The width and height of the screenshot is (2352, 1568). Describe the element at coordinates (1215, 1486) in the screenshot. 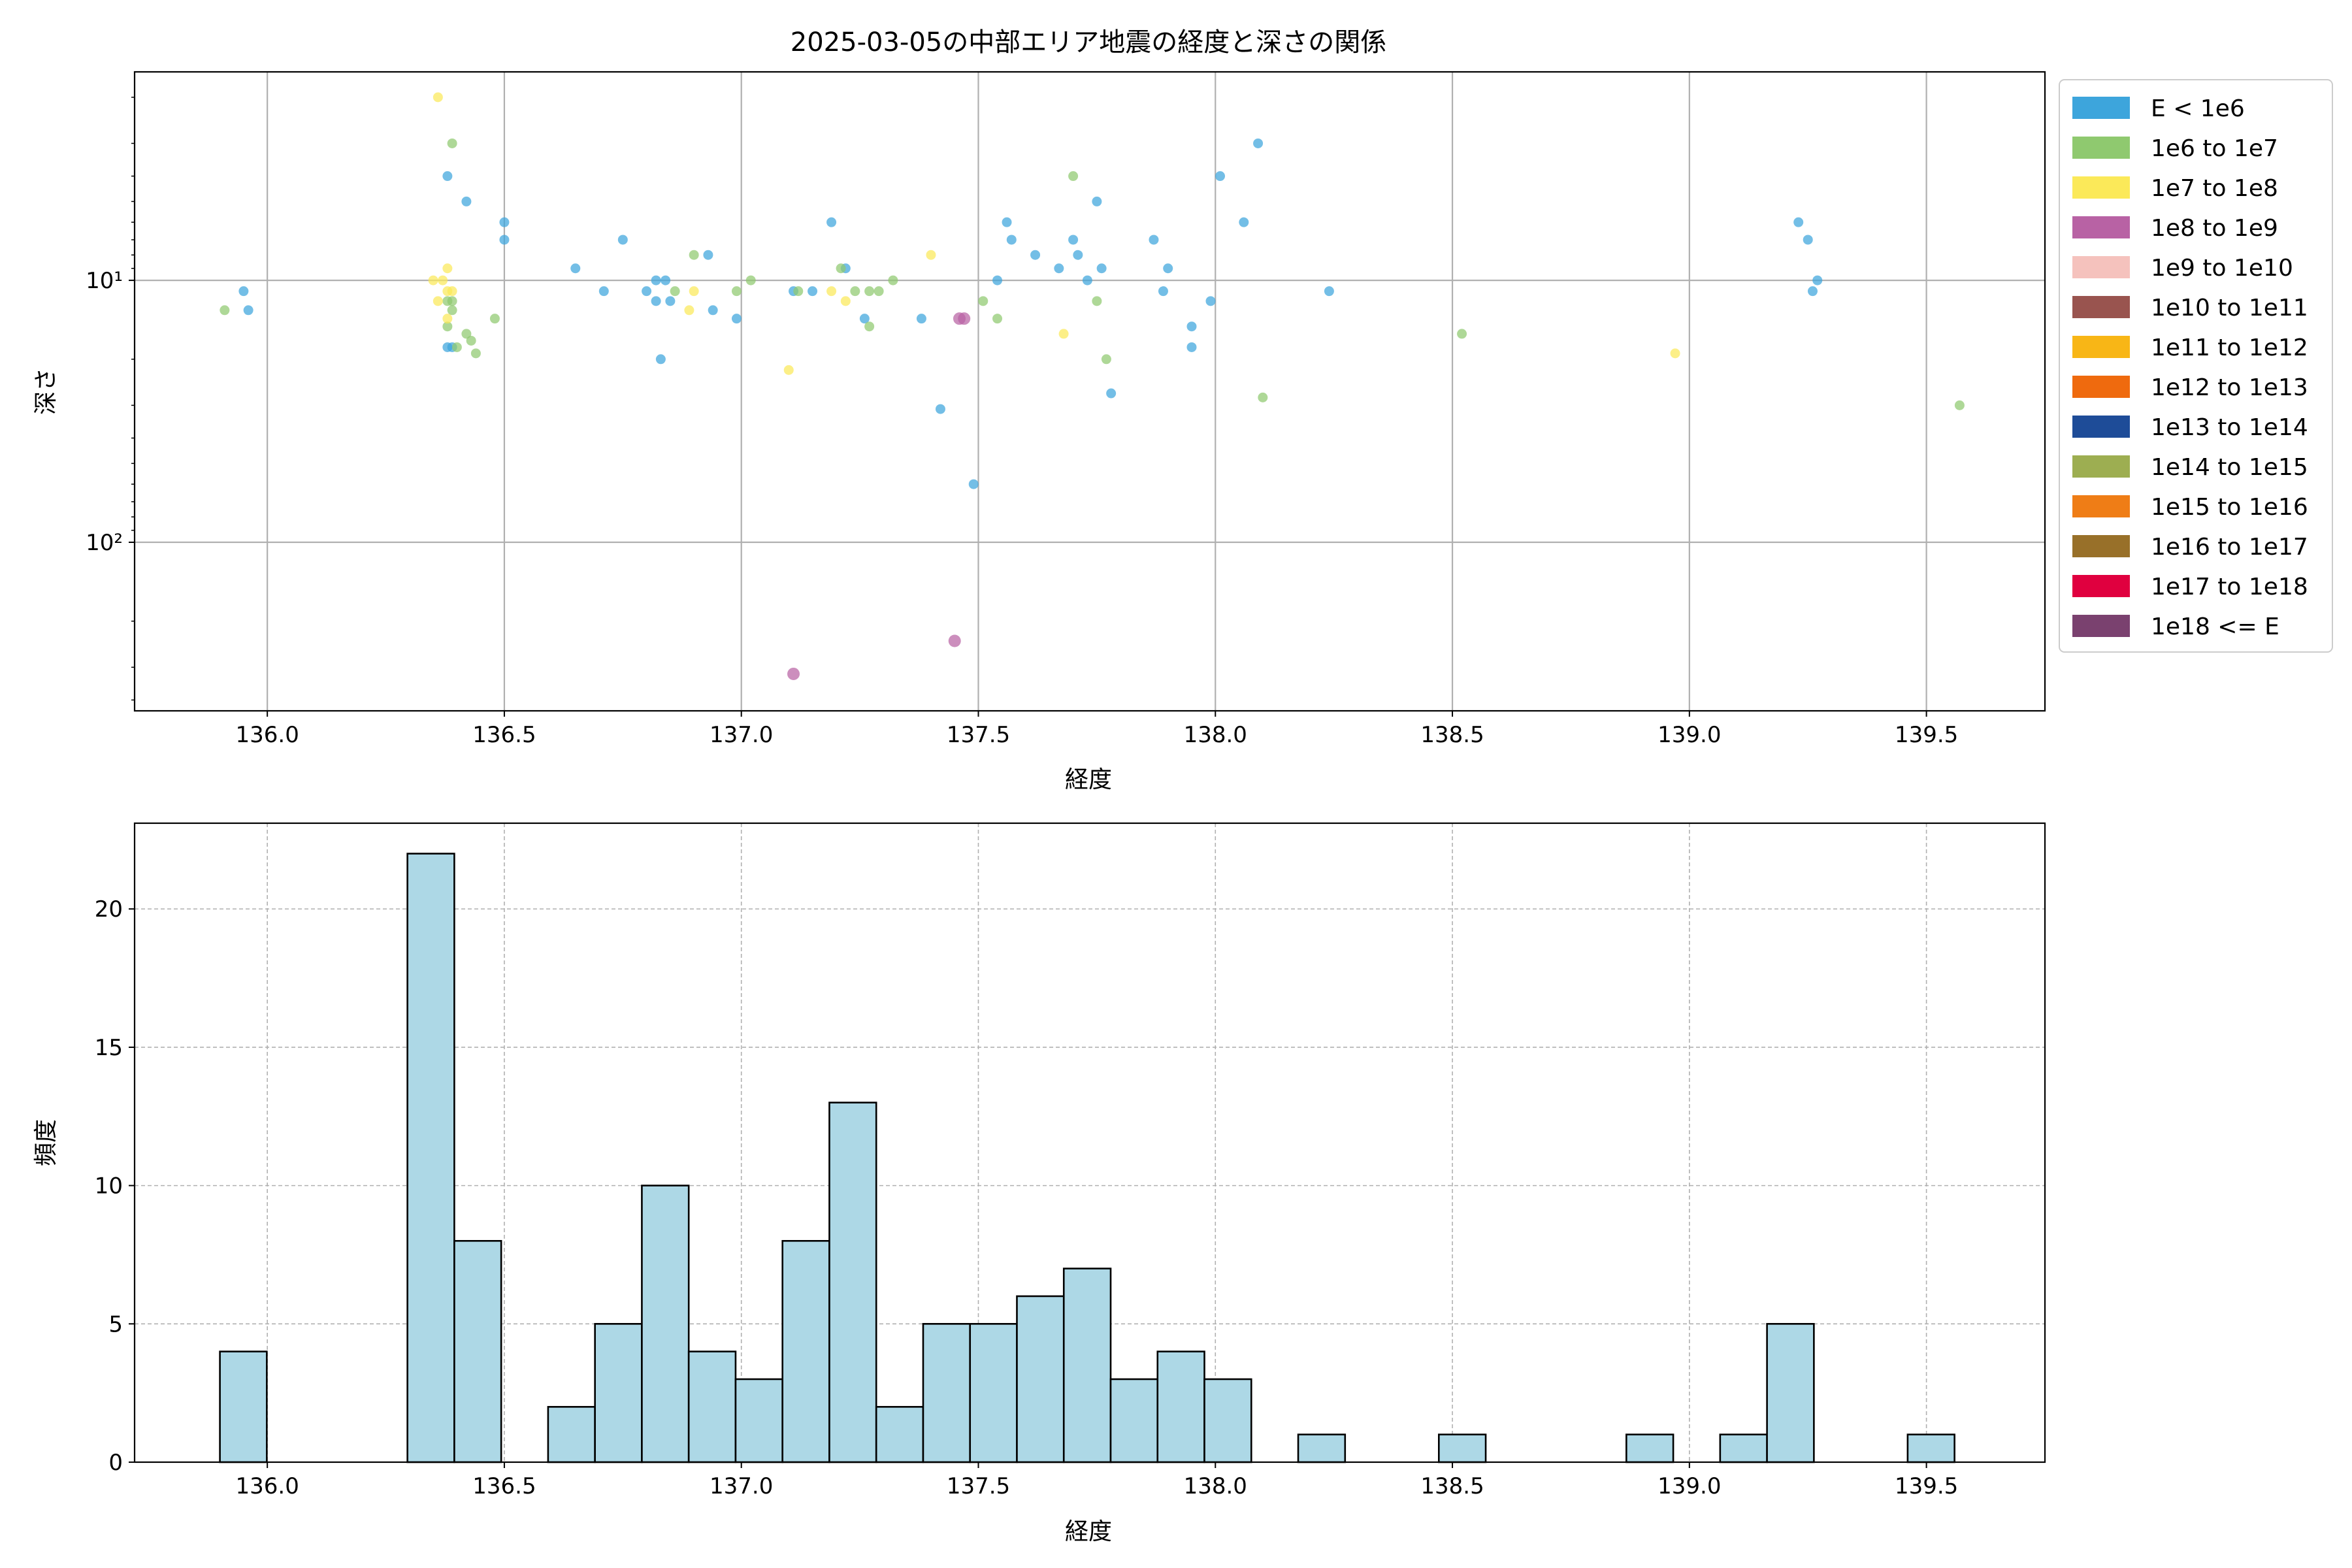

I see `histogram-x-tick-label: 138.0` at that location.